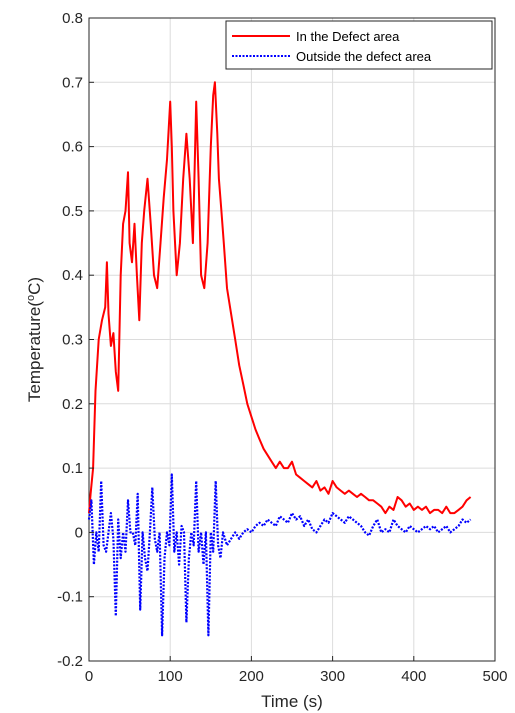 The height and width of the screenshot is (713, 515). What do you see at coordinates (70, 661) in the screenshot?
I see `y-tick-label: -0.2` at bounding box center [70, 661].